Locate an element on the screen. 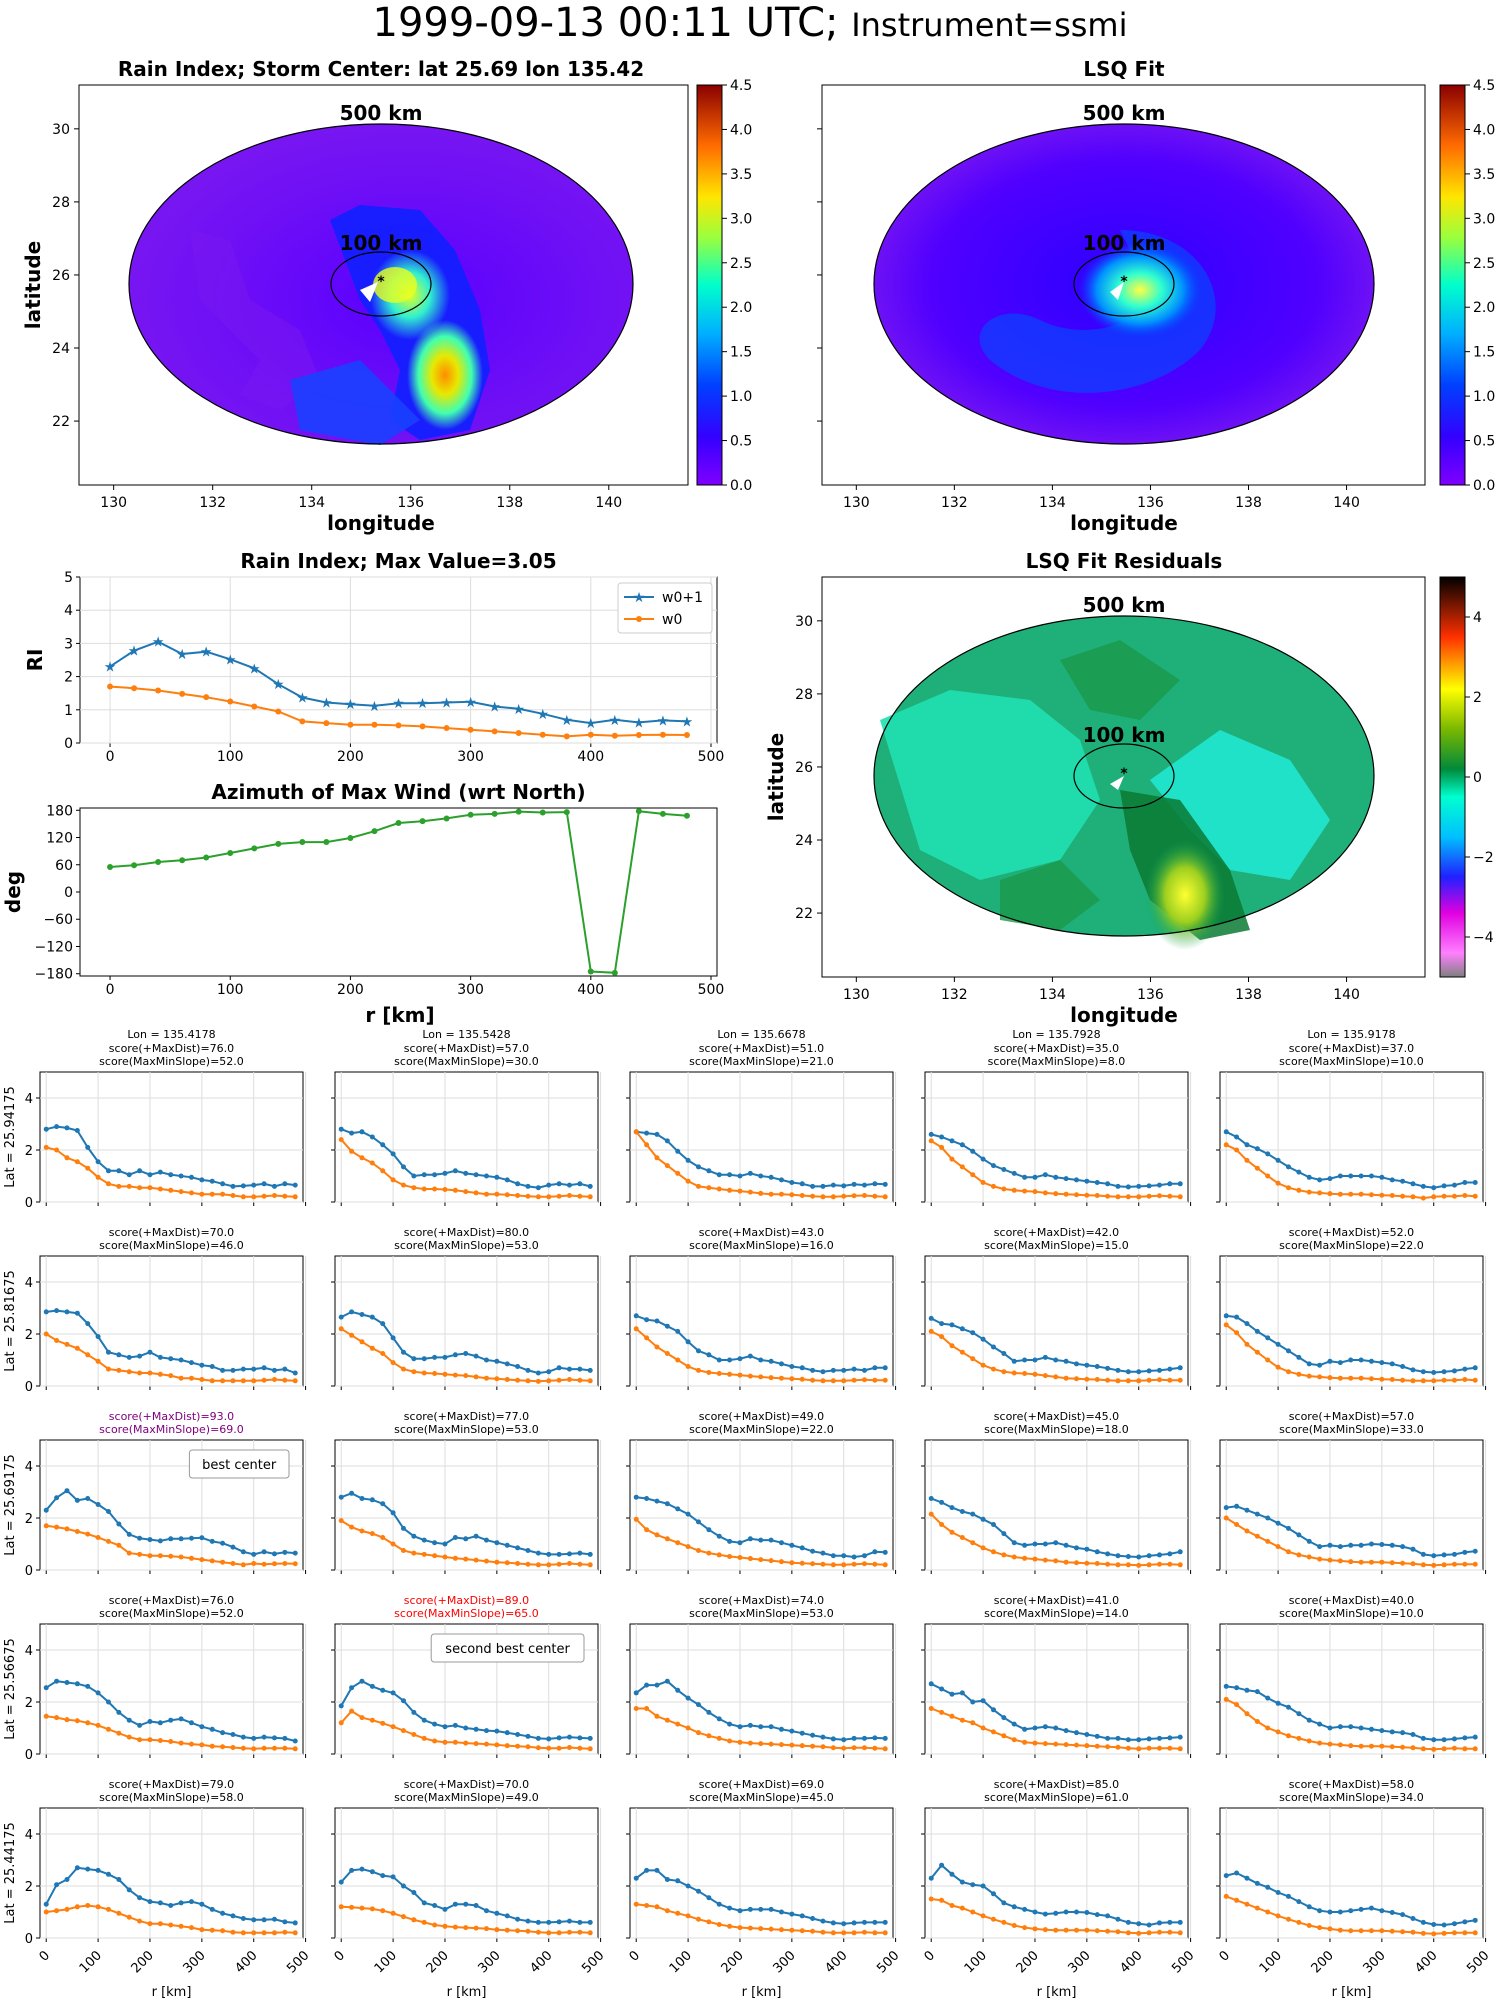  x-tick-label: 100 is located at coordinates (386, 1962).